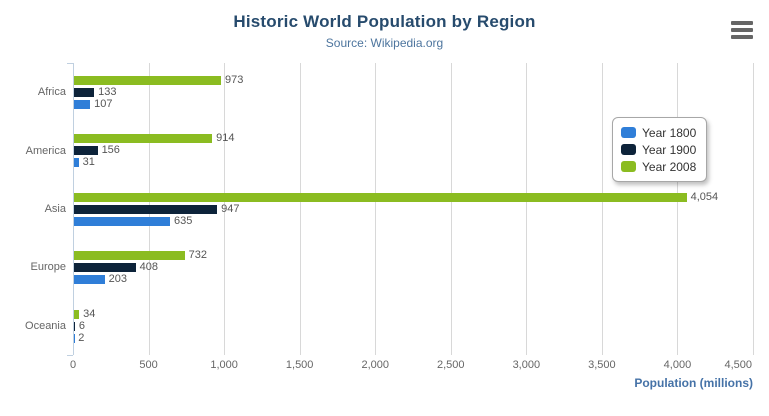 The width and height of the screenshot is (769, 416). What do you see at coordinates (148, 365) in the screenshot?
I see `x-axis-tick-label: 500` at bounding box center [148, 365].